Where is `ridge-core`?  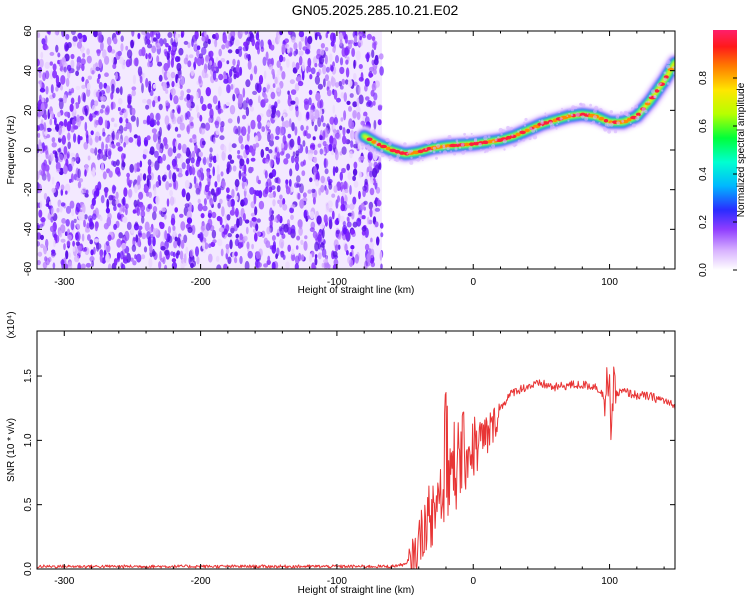
ridge-core is located at coordinates (397, 151).